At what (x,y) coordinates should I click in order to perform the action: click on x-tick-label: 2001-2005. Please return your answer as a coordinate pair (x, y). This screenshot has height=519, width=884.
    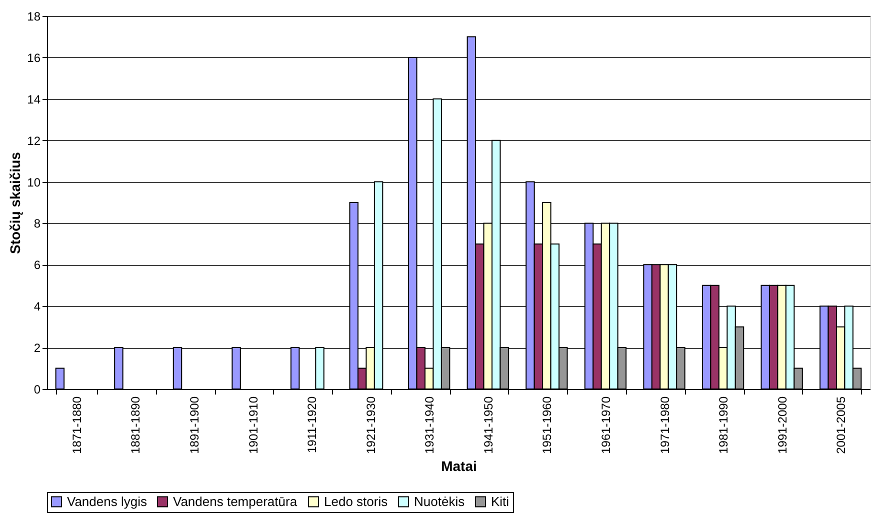
    Looking at the image, I should click on (841, 425).